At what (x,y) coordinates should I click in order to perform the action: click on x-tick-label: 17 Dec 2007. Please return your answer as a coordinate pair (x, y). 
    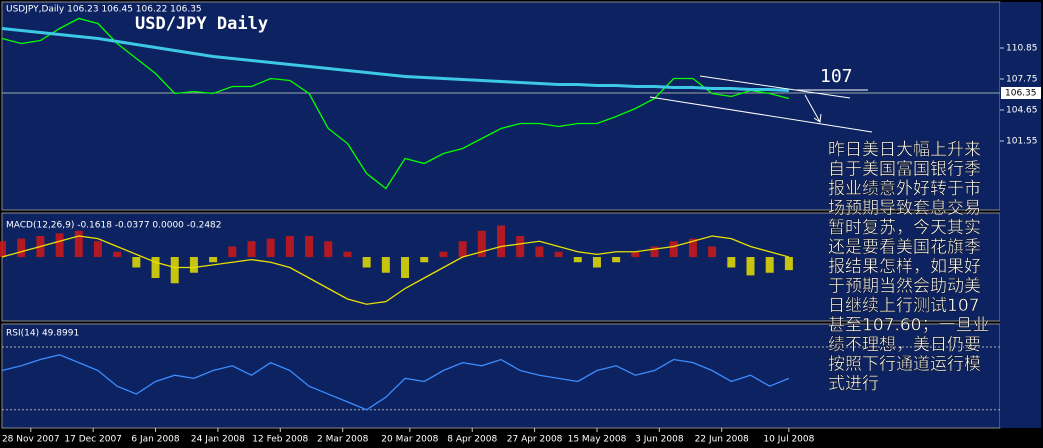
    Looking at the image, I should click on (93, 440).